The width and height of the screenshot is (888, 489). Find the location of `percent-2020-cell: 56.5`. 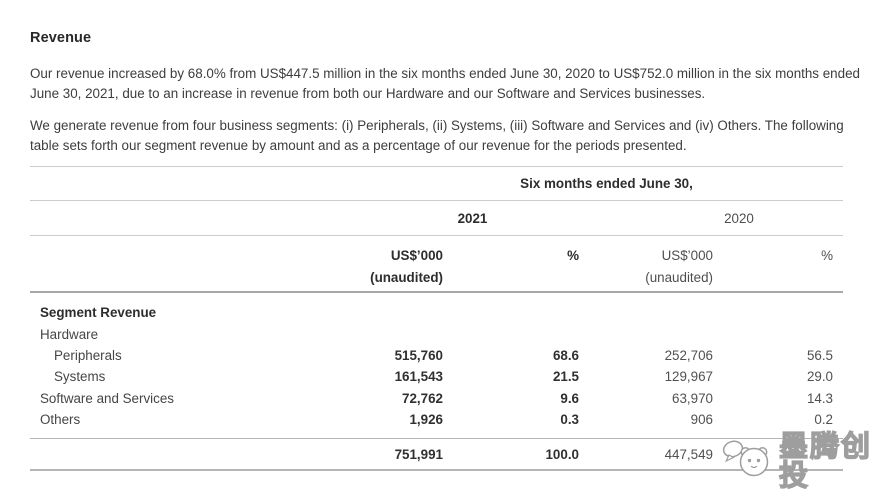

percent-2020-cell: 56.5 is located at coordinates (819, 355).